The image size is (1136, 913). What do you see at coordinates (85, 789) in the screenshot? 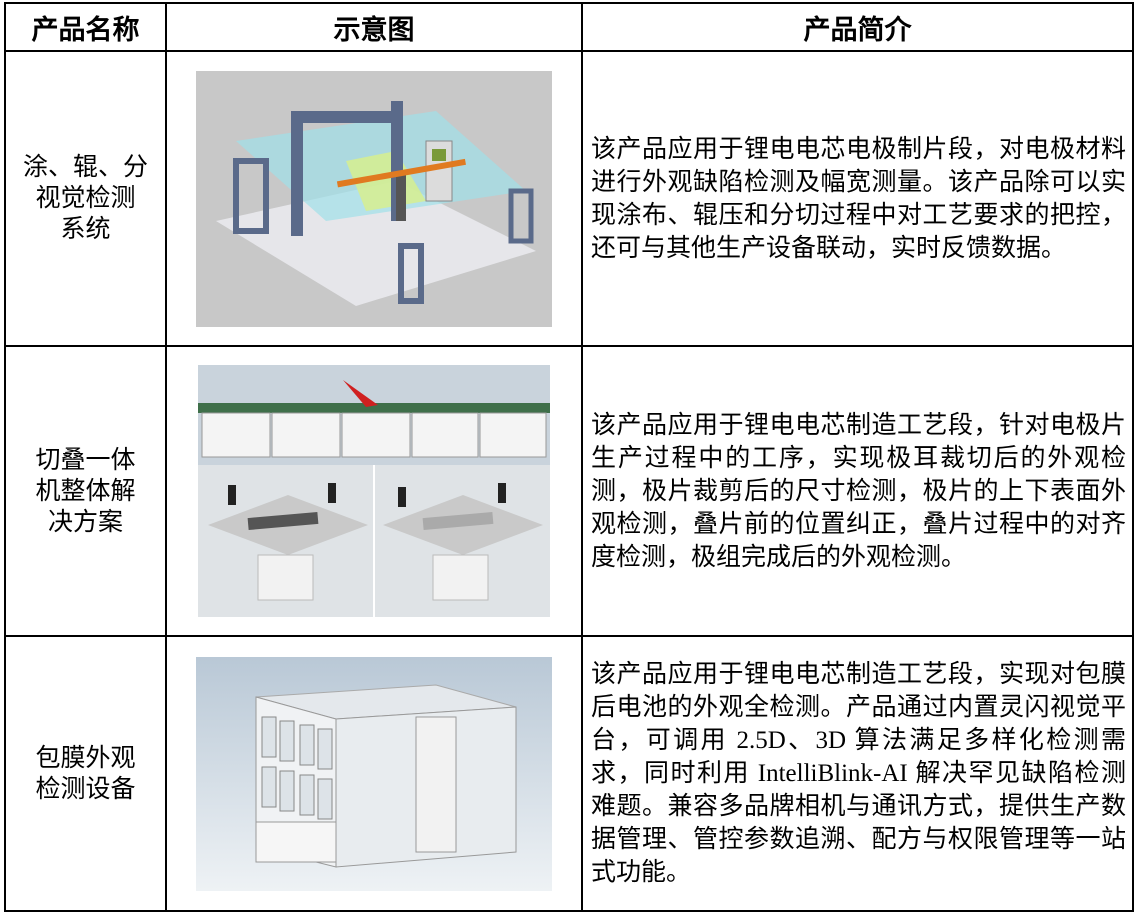
I see `name-line: 检测设备` at bounding box center [85, 789].